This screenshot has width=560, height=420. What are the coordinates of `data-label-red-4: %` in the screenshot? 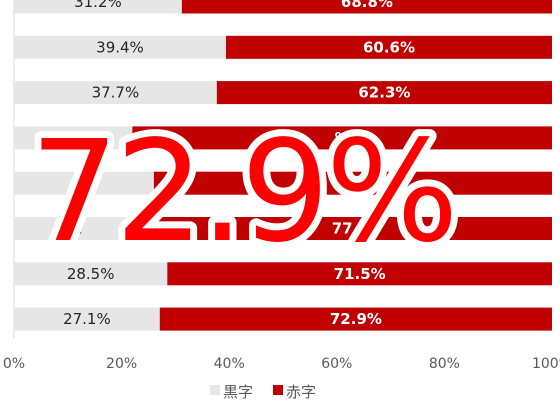 It's located at (342, 138).